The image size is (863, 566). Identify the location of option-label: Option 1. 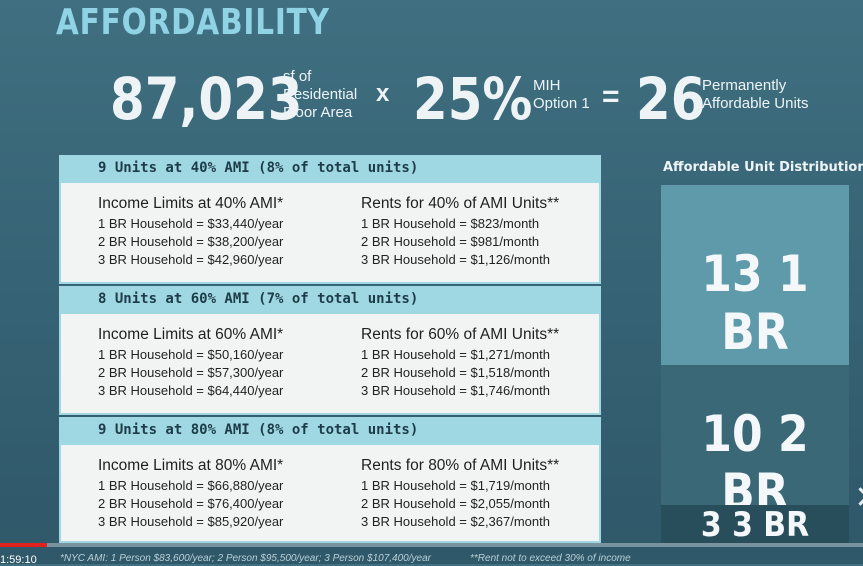
(561, 103).